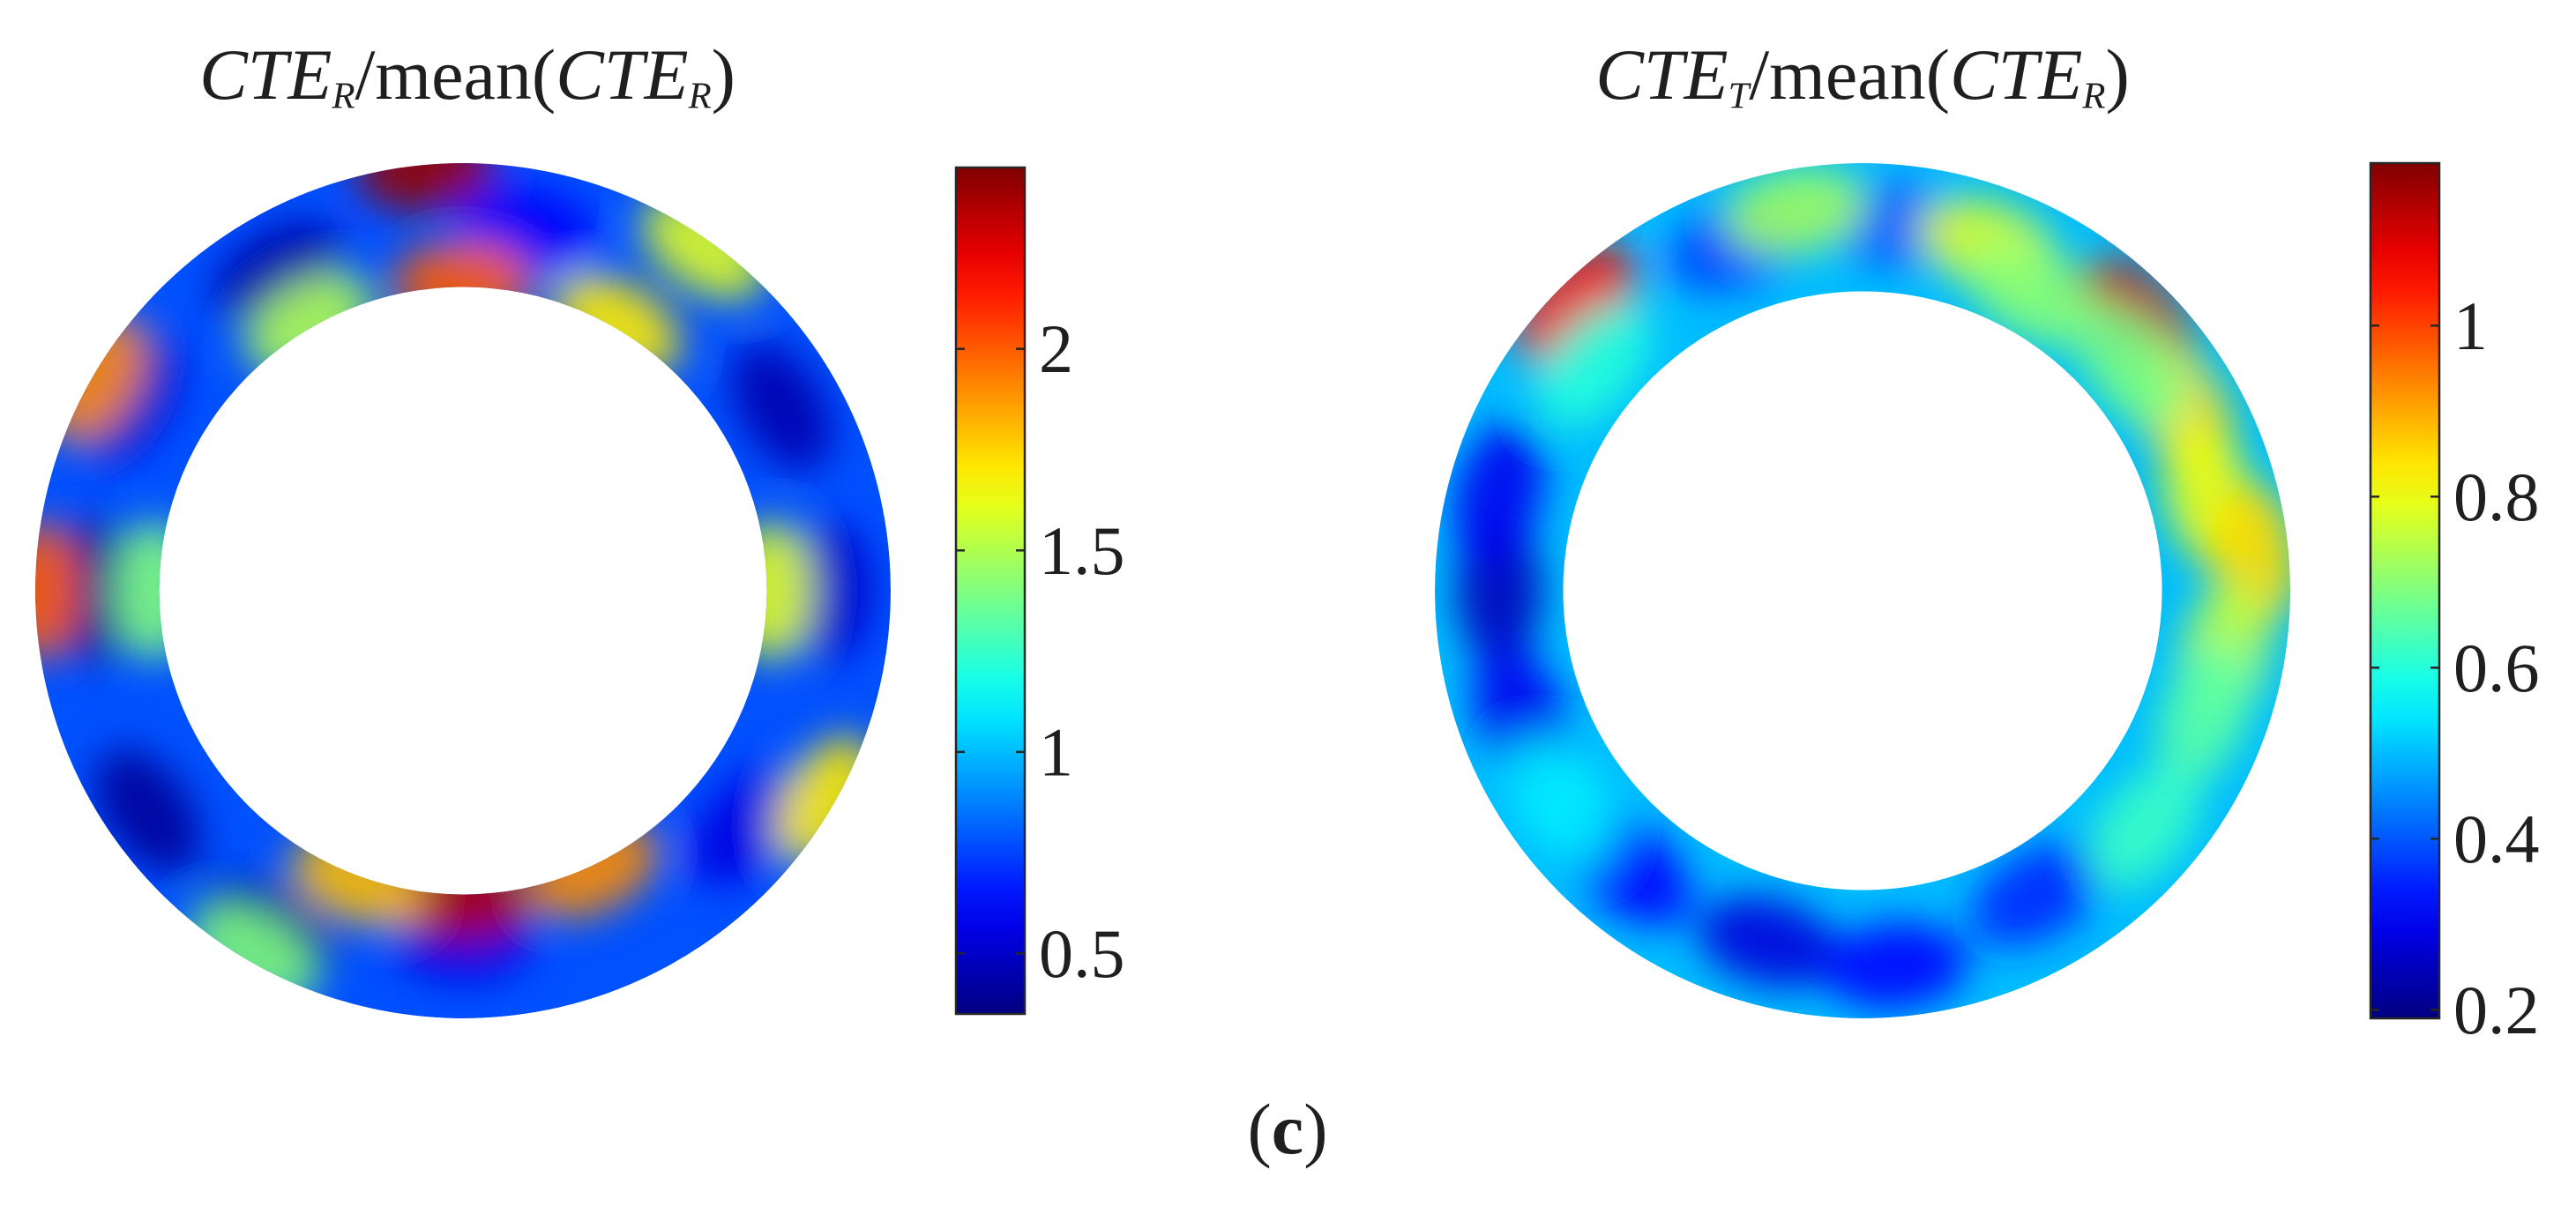 This screenshot has width=2576, height=1222. Describe the element at coordinates (455, 75) in the screenshot. I see `left-title-mid: /mean(` at that location.